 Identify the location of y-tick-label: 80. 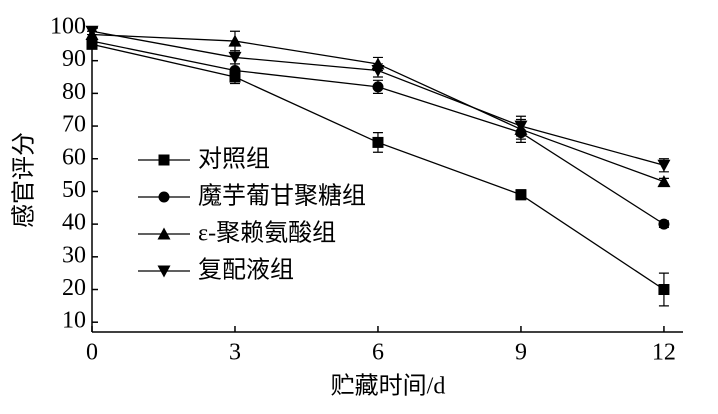
(74, 92).